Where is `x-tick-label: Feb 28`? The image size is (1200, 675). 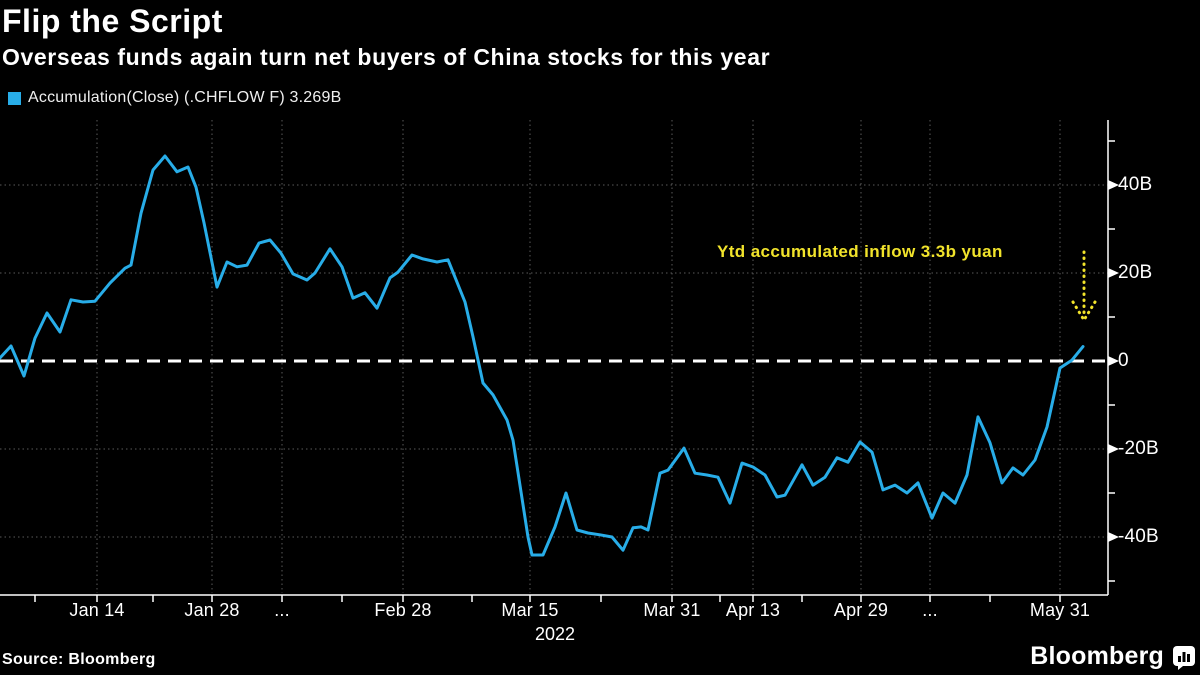
x-tick-label: Feb 28 is located at coordinates (403, 610).